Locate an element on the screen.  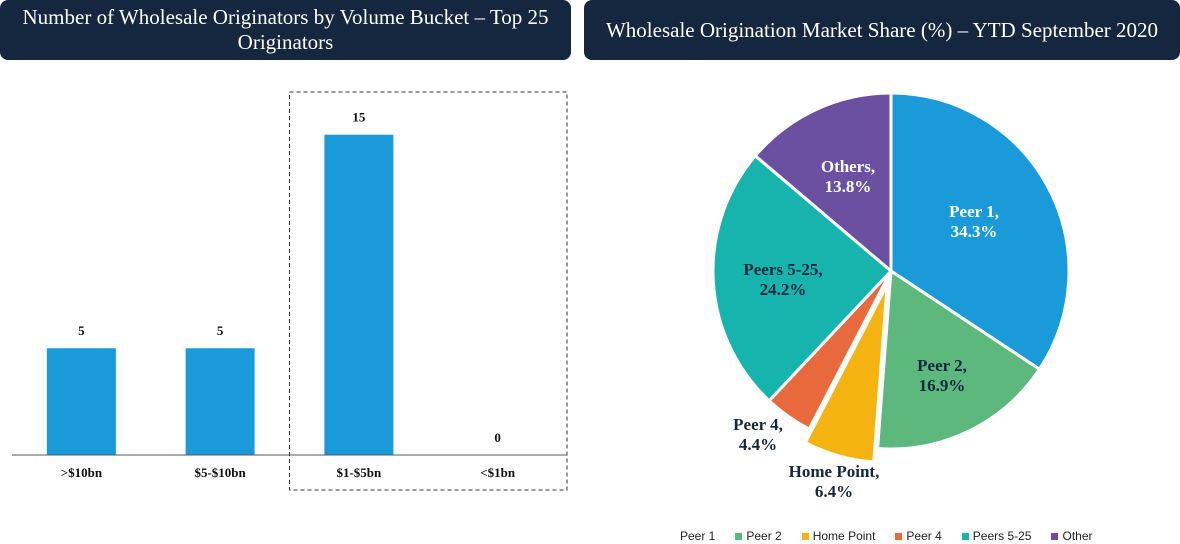
legend-label-1: Peer 2 is located at coordinates (764, 536).